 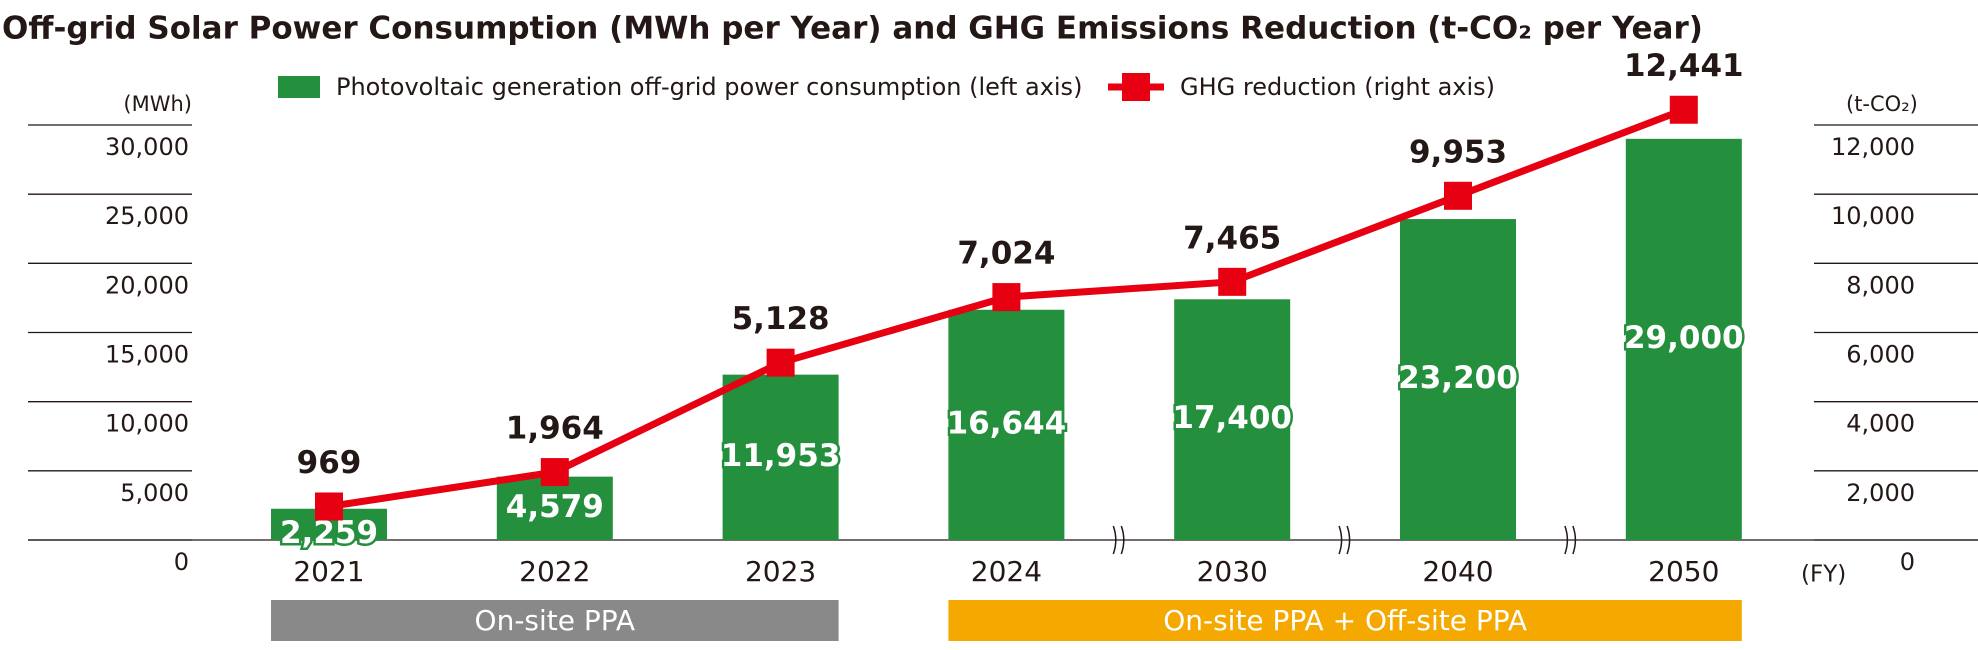 I want to click on y-axis-unit: (MWh), so click(x=157, y=104).